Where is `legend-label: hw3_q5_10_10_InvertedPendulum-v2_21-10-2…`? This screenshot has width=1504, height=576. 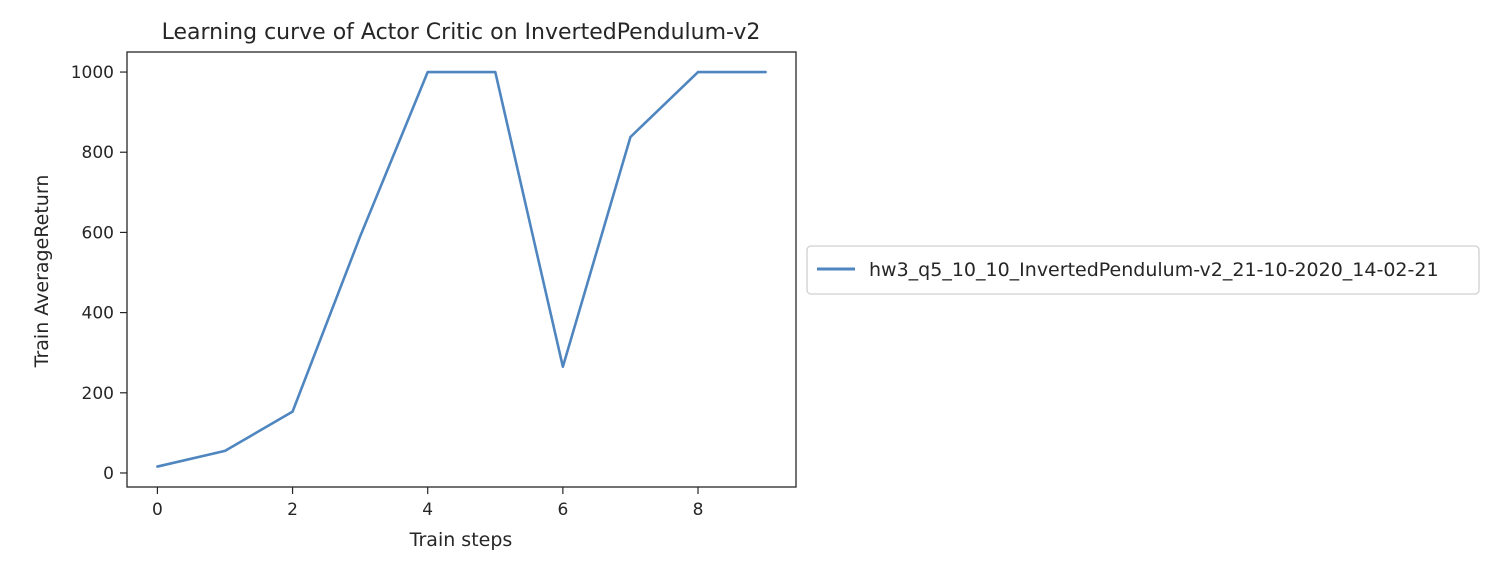
legend-label: hw3_q5_10_10_InvertedPendulum-v2_21-10-2… is located at coordinates (1154, 270).